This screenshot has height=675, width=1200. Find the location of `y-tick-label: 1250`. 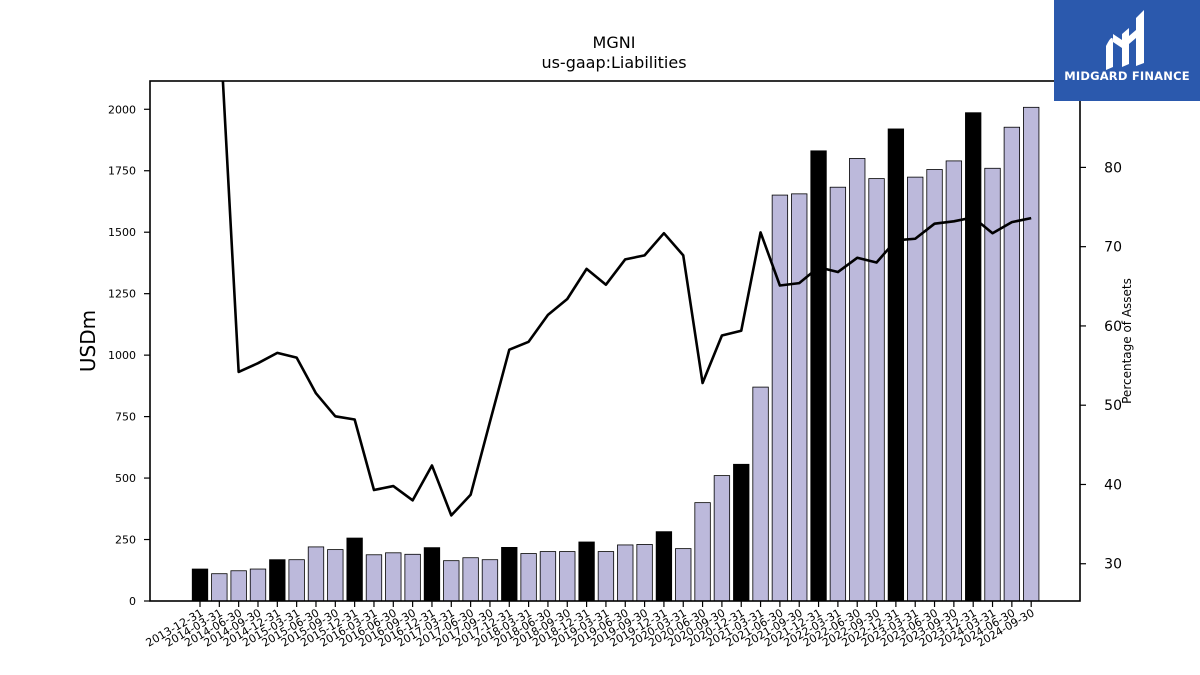

y-tick-label: 1250 is located at coordinates (122, 294).